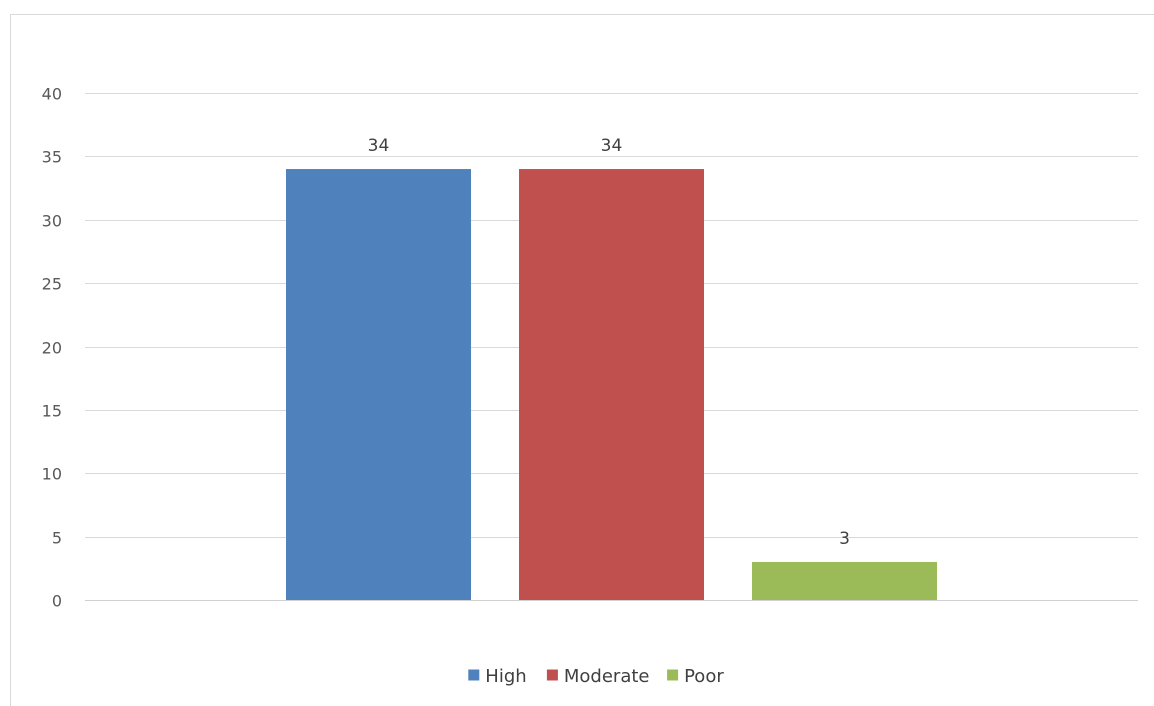 The height and width of the screenshot is (706, 1154). What do you see at coordinates (607, 676) in the screenshot?
I see `legend-label-moderate: Moderate` at bounding box center [607, 676].